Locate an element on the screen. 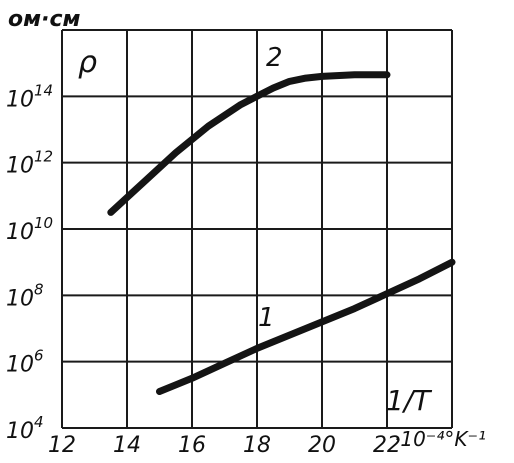 The width and height of the screenshot is (514, 463). x-tick-label: 22 is located at coordinates (387, 445).